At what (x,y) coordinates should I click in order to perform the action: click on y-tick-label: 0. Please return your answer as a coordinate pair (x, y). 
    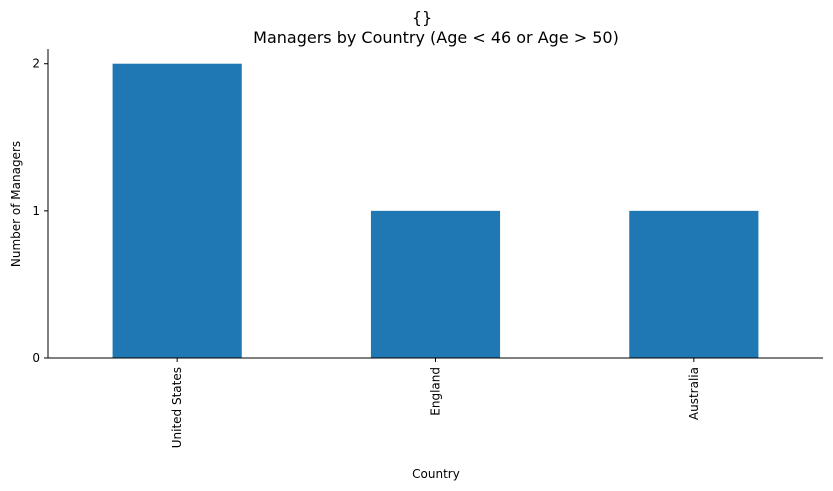
    Looking at the image, I should click on (36, 358).